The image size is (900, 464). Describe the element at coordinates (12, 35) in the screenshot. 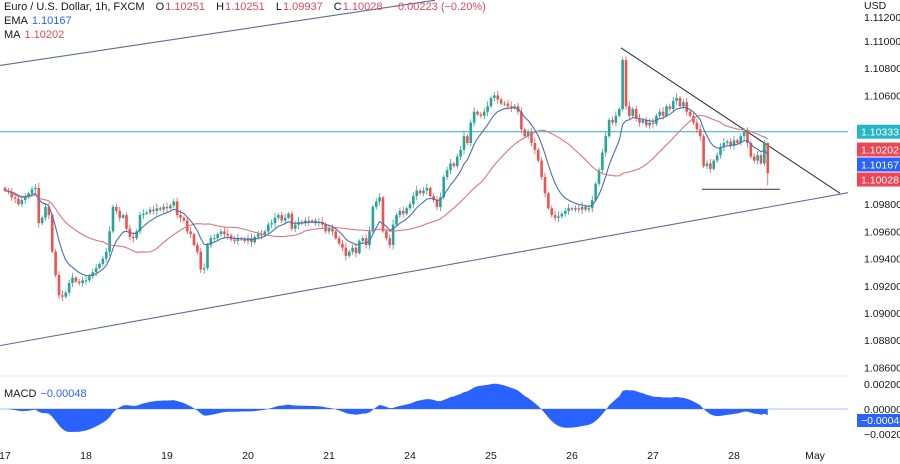

I see `ma-label: MA` at that location.